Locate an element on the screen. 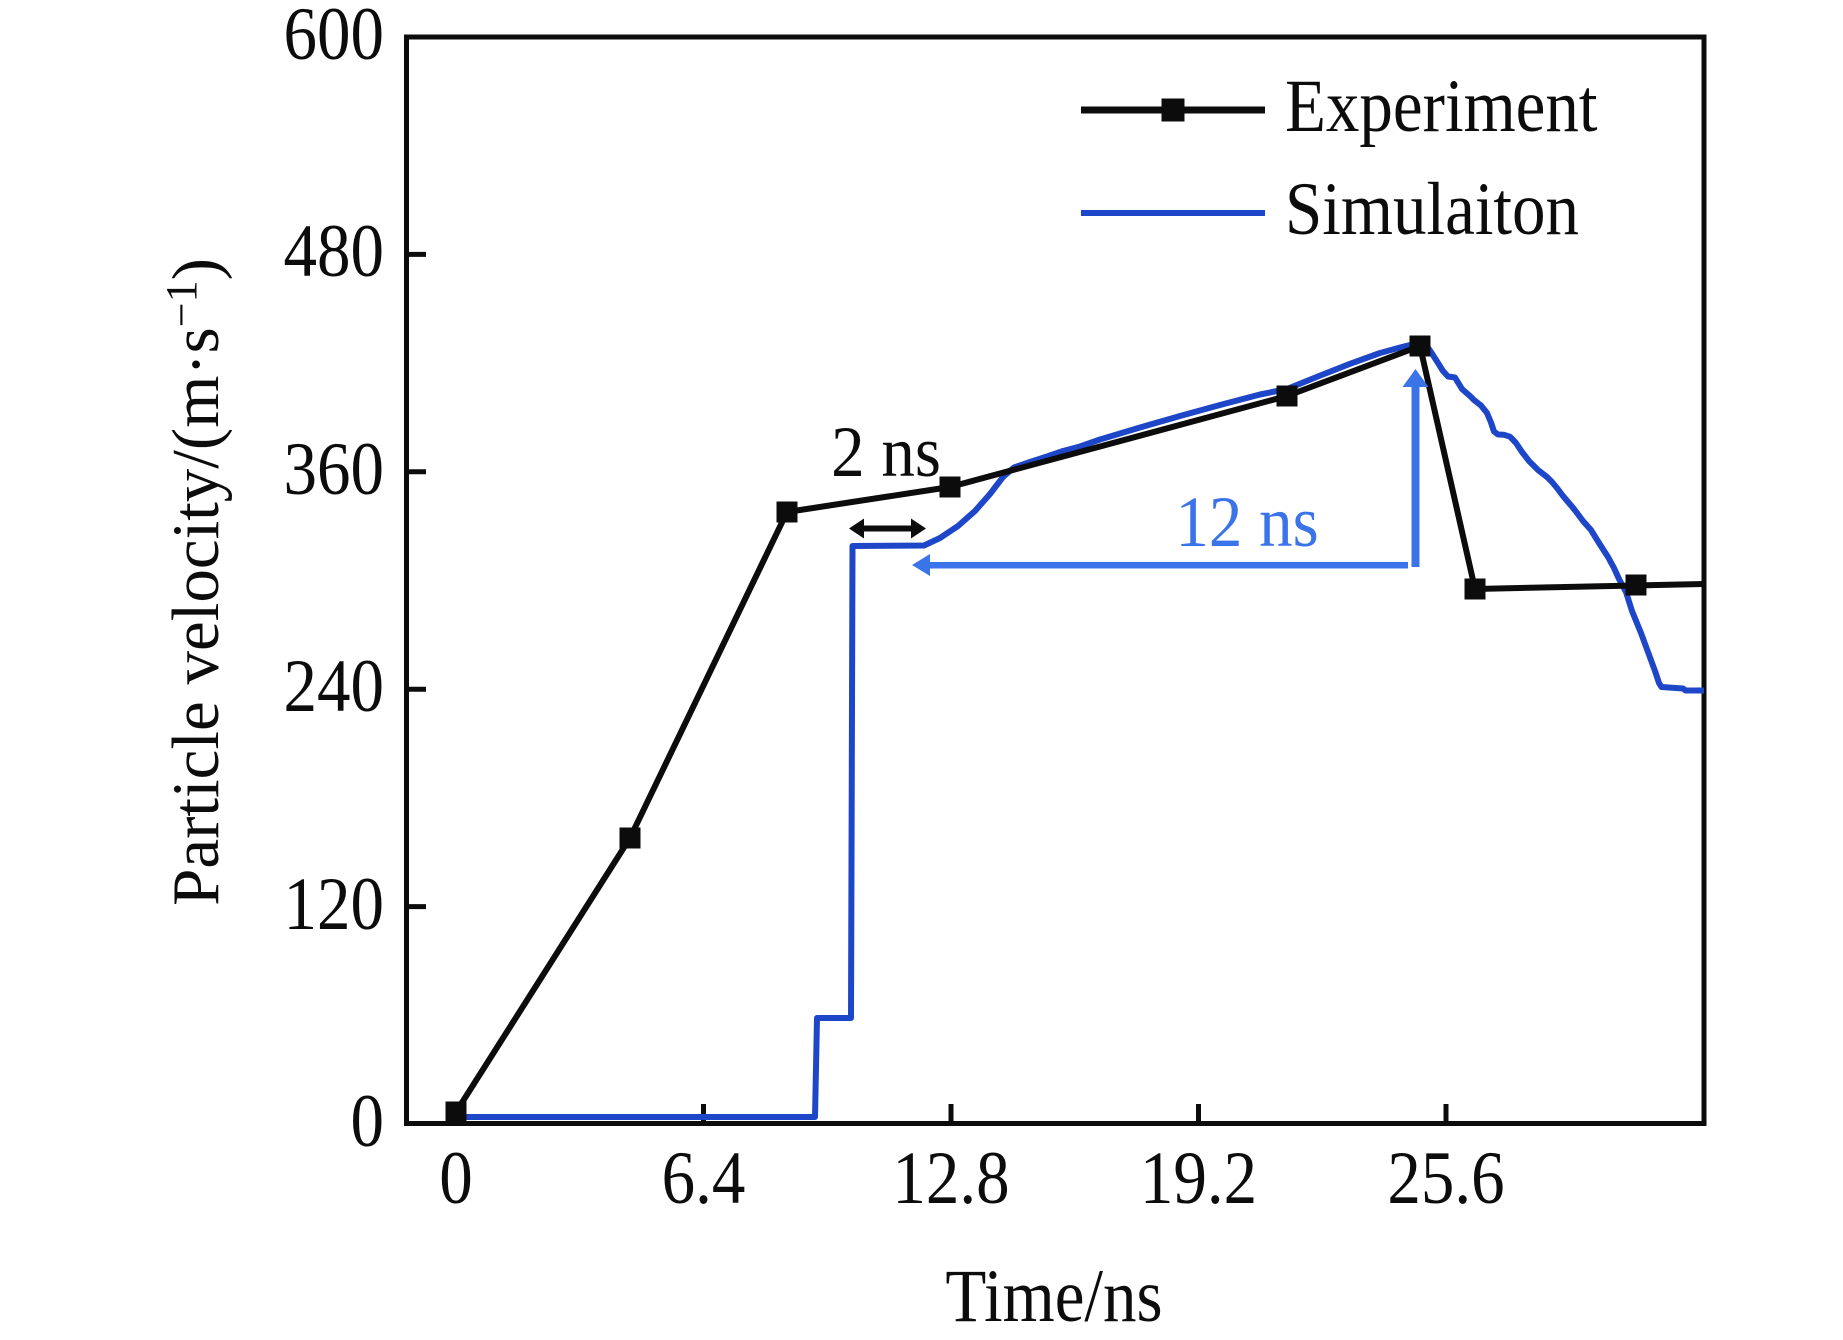 The image size is (1843, 1340). svg-text: 6.4 is located at coordinates (704, 1179).